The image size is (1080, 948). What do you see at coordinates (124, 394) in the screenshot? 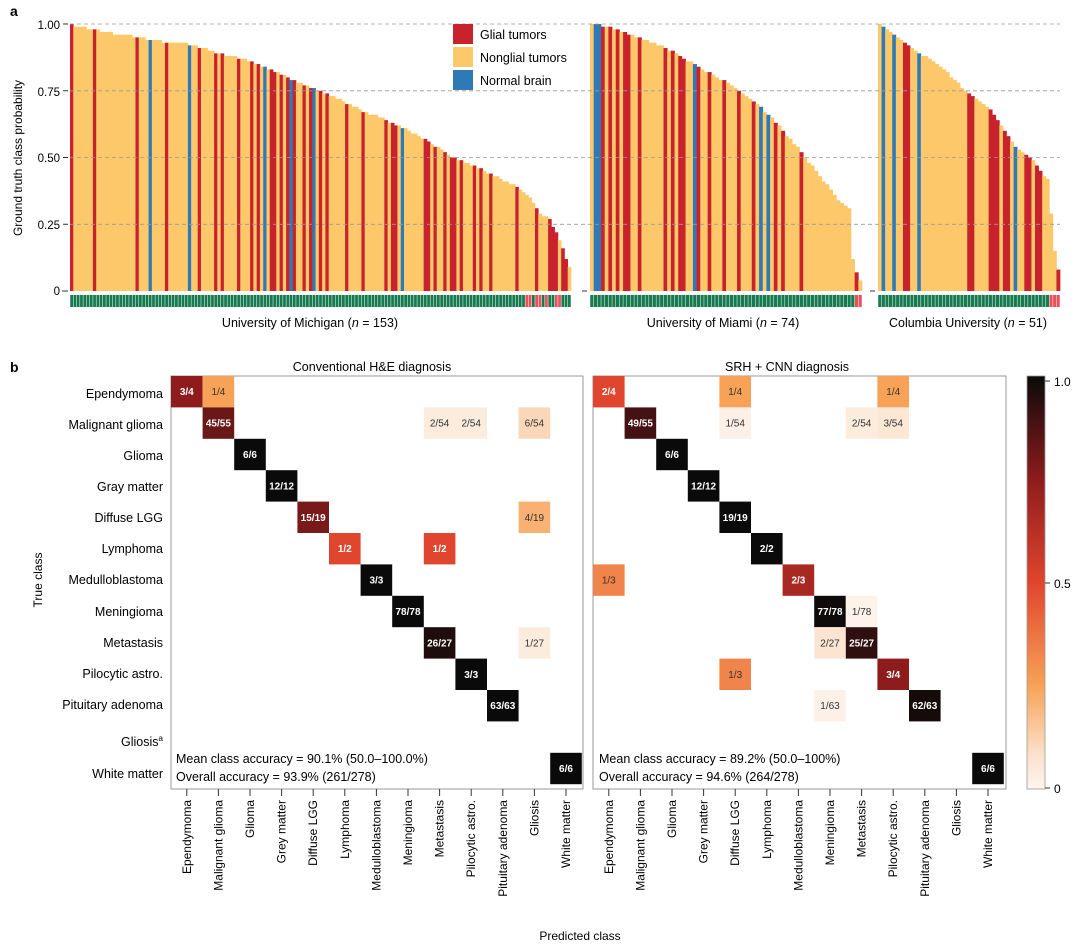
I see `row-label: Ependymoma` at bounding box center [124, 394].